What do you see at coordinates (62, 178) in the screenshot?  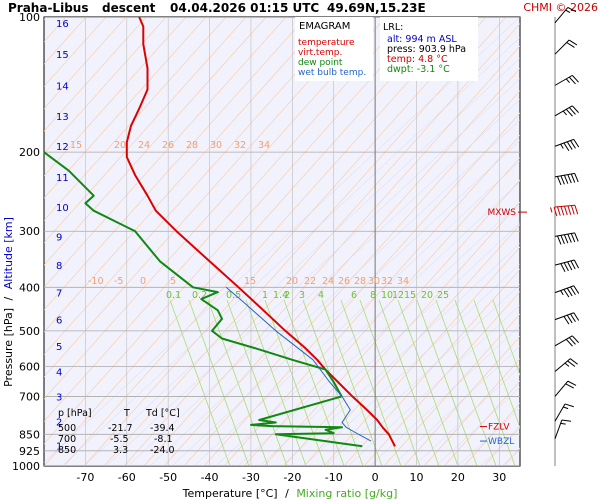 I see `altitude-tick-label: 11` at bounding box center [62, 178].